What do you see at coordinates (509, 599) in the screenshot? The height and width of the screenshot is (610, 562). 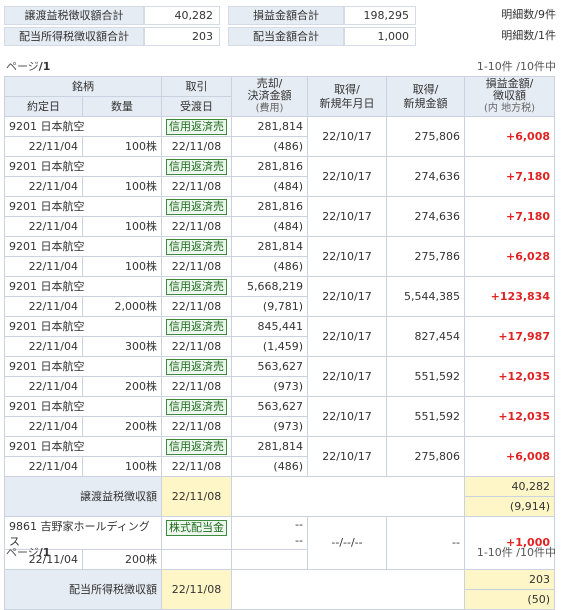 I see `dividend-tax-local: (50)` at bounding box center [509, 599].